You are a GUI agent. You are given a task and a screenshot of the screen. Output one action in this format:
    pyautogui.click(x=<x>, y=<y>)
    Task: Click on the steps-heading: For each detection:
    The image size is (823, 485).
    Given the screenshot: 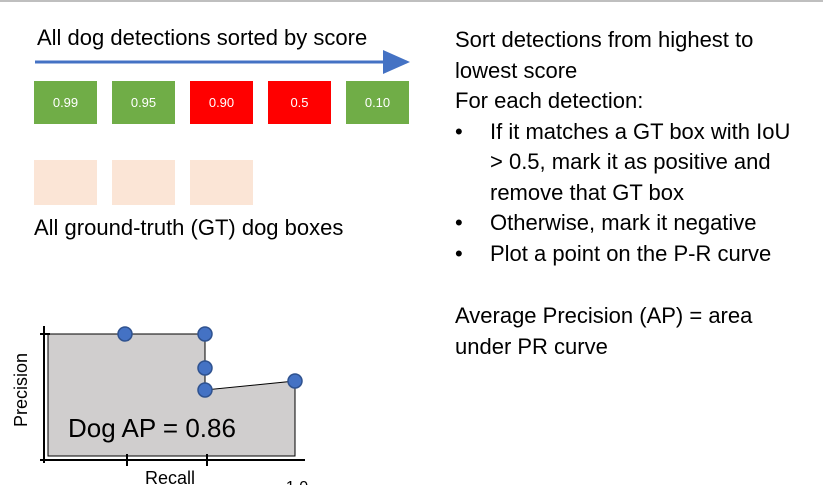 What is the action you would take?
    pyautogui.click(x=549, y=100)
    